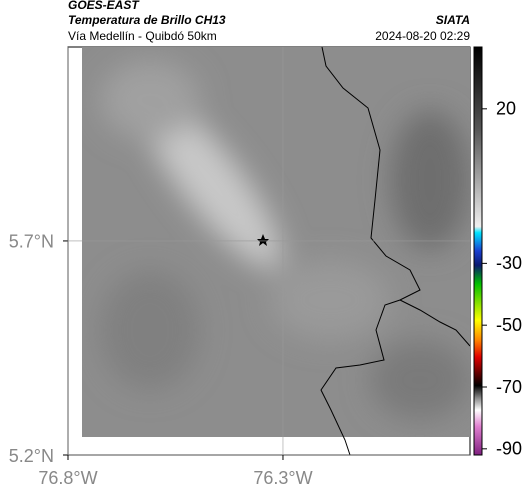 The height and width of the screenshot is (496, 526). Describe the element at coordinates (422, 36) in the screenshot. I see `datetime: 2024-08-20 02:29` at that location.